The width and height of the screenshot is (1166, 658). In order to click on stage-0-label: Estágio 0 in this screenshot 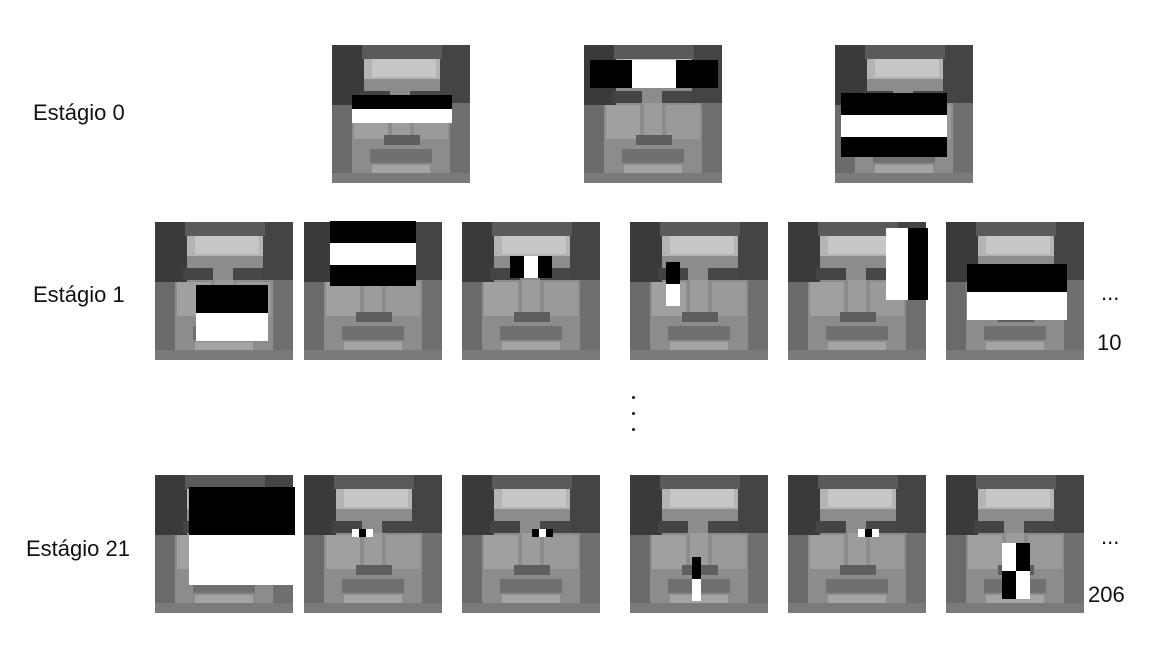, I will do `click(79, 112)`.